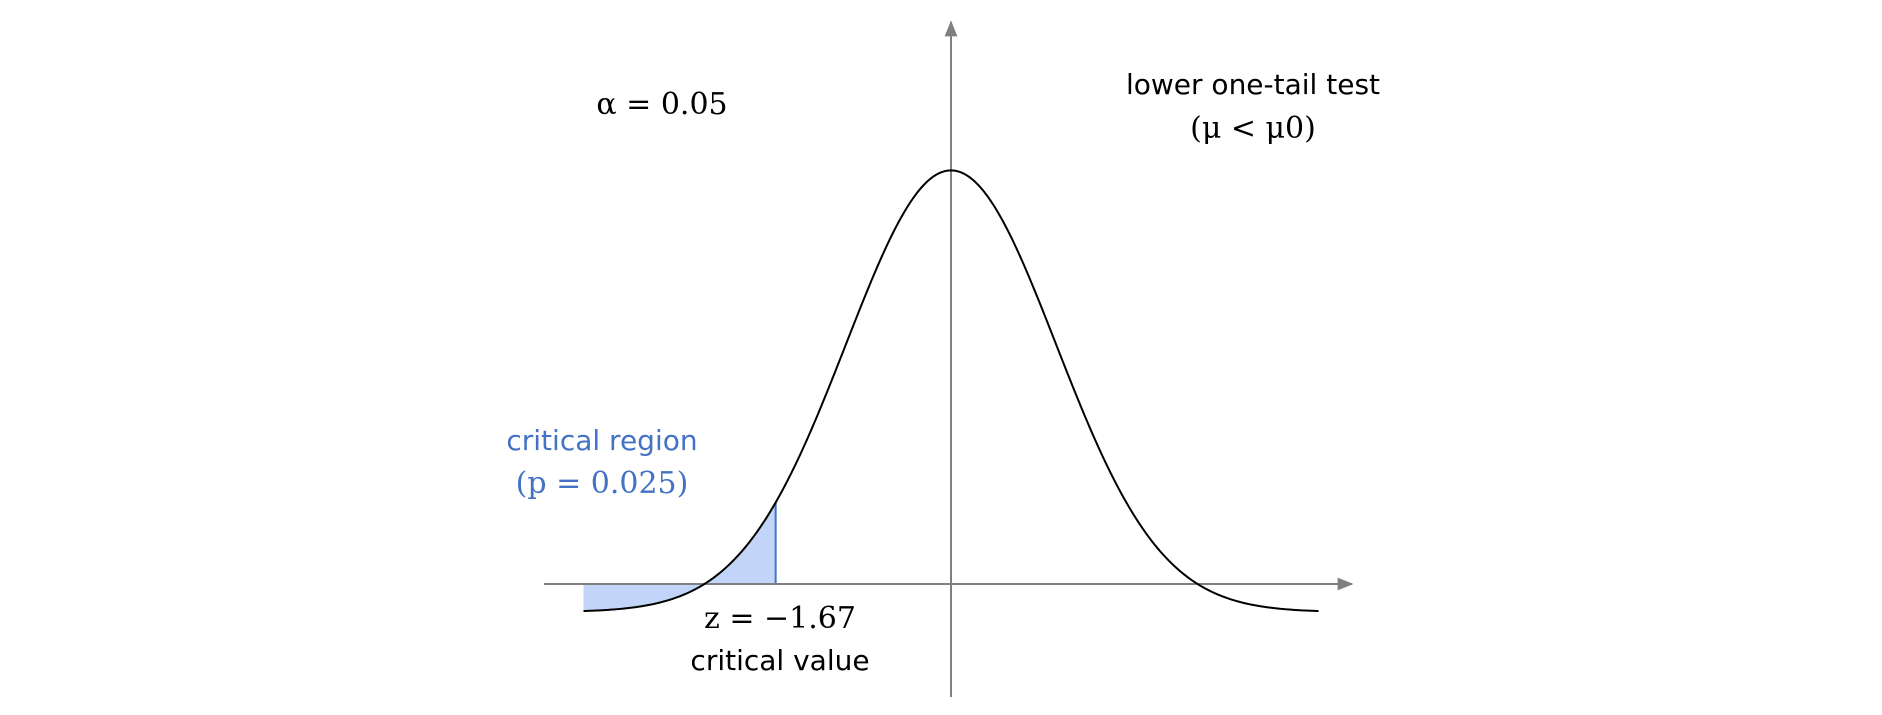 The width and height of the screenshot is (1882, 715). Describe the element at coordinates (602, 483) in the screenshot. I see `critical-region-p-label: (p = 0.025)` at that location.